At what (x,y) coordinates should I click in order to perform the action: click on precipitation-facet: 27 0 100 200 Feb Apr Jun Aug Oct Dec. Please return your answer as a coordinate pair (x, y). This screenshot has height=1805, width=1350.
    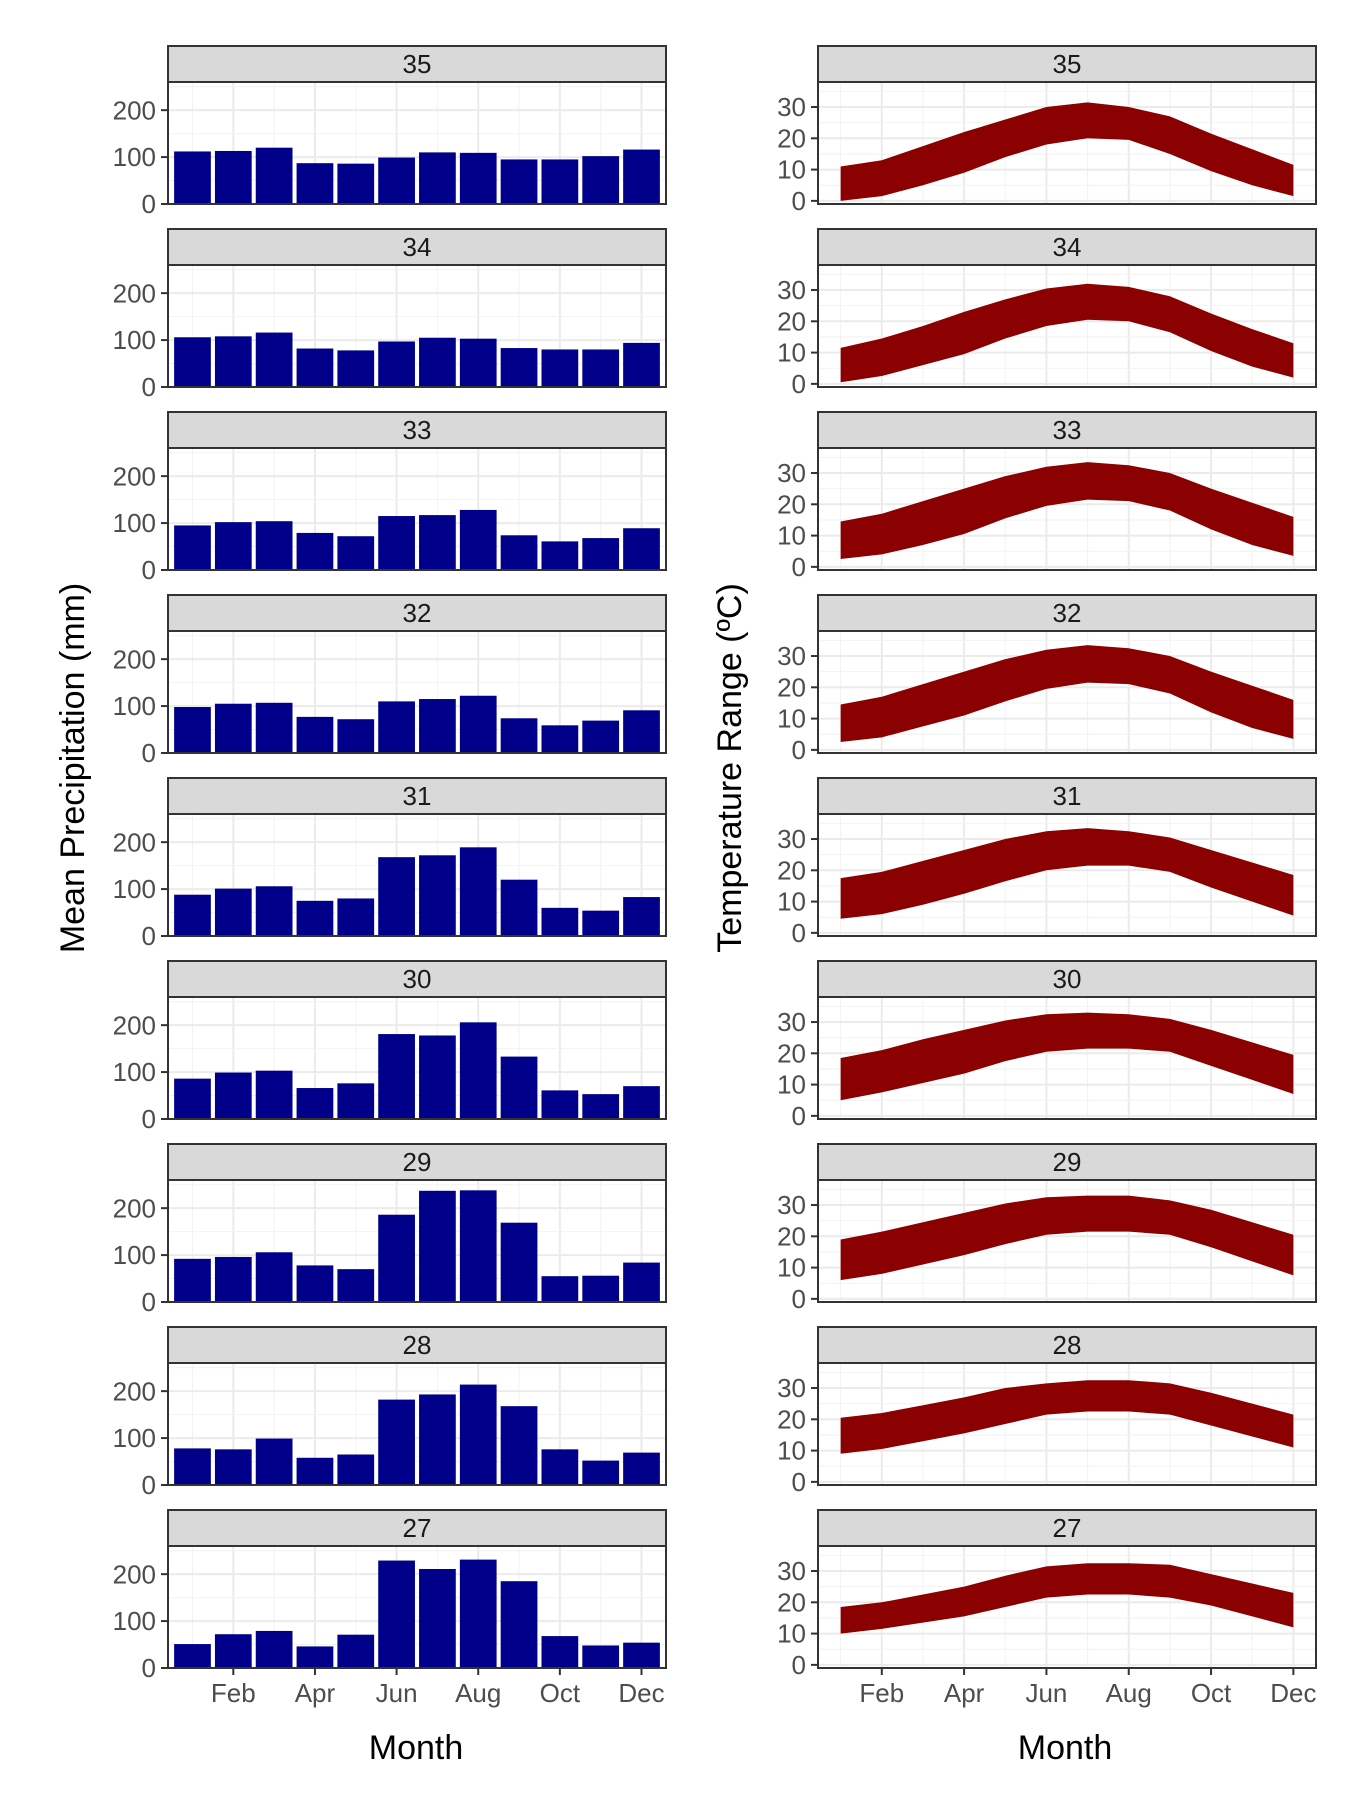
    Looking at the image, I should click on (390, 1608).